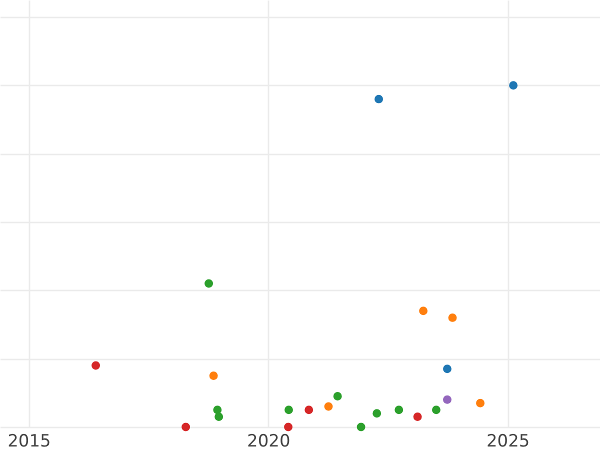  I want to click on x-tick-label: 2015, so click(29, 441).